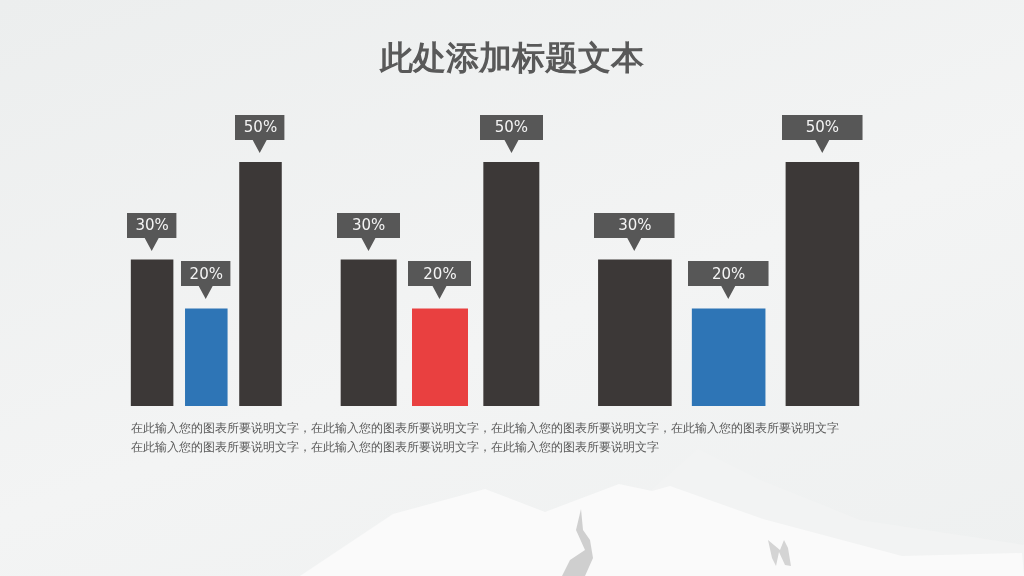 The image size is (1024, 576). Describe the element at coordinates (511, 57) in the screenshot. I see `chart-title: 此处添加标题文本` at that location.